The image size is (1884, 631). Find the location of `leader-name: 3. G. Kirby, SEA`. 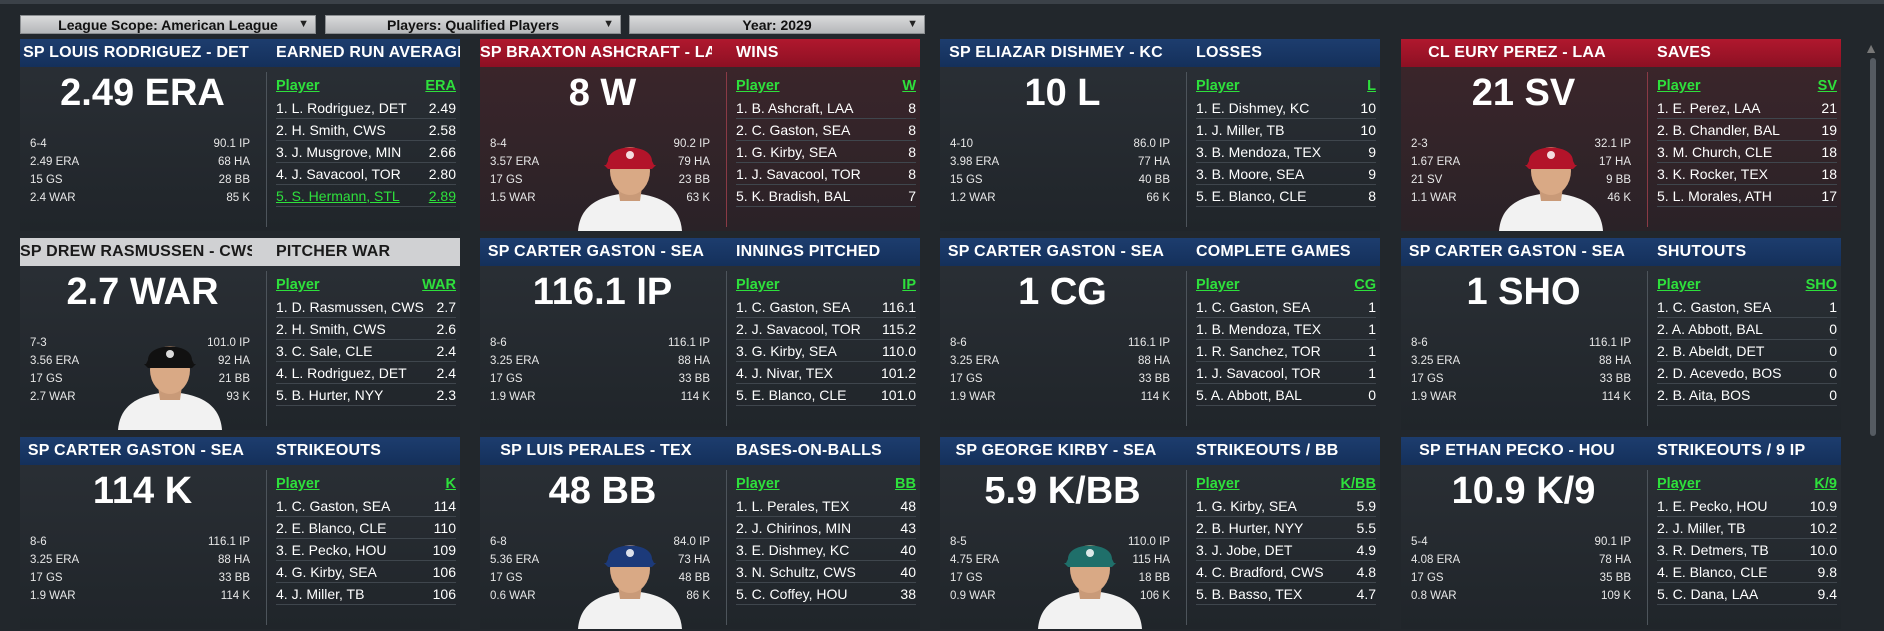

leader-name: 3. G. Kirby, SEA is located at coordinates (786, 350).